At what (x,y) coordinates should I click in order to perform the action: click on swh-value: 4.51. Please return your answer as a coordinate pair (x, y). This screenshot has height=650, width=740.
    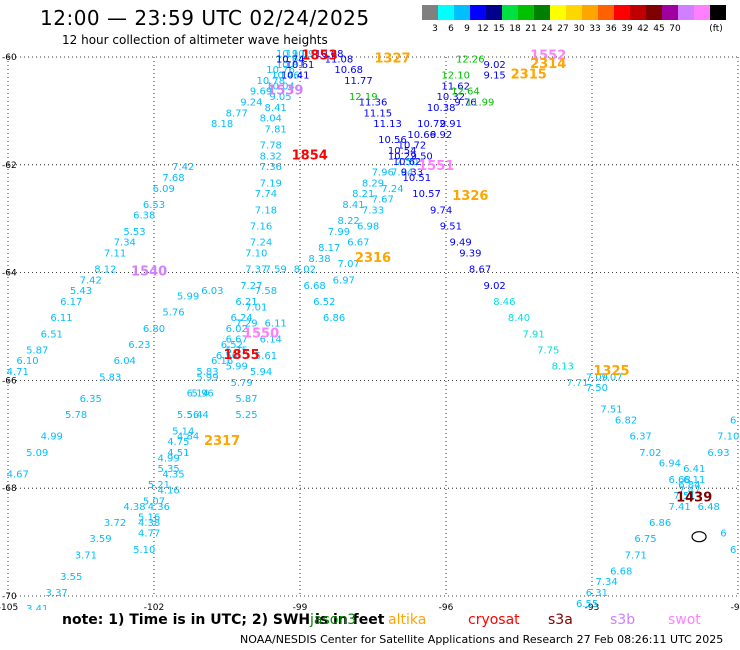
    Looking at the image, I should click on (178, 453).